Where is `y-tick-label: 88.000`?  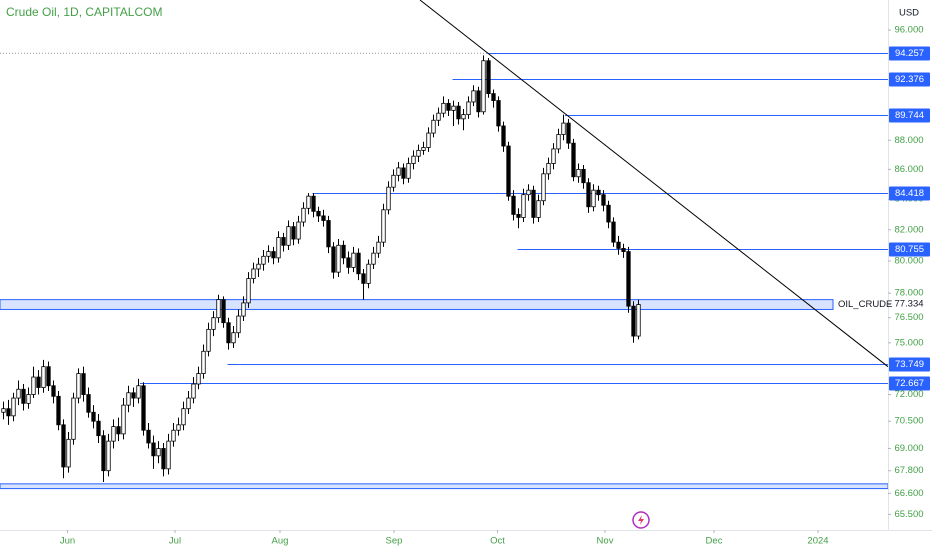 y-tick-label: 88.000 is located at coordinates (908, 140).